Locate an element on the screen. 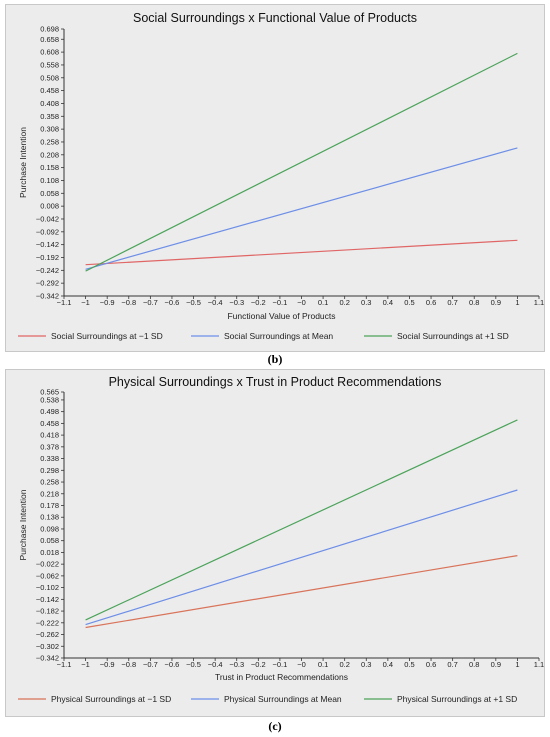  y-tick-label: 0.658 is located at coordinates (49, 39).